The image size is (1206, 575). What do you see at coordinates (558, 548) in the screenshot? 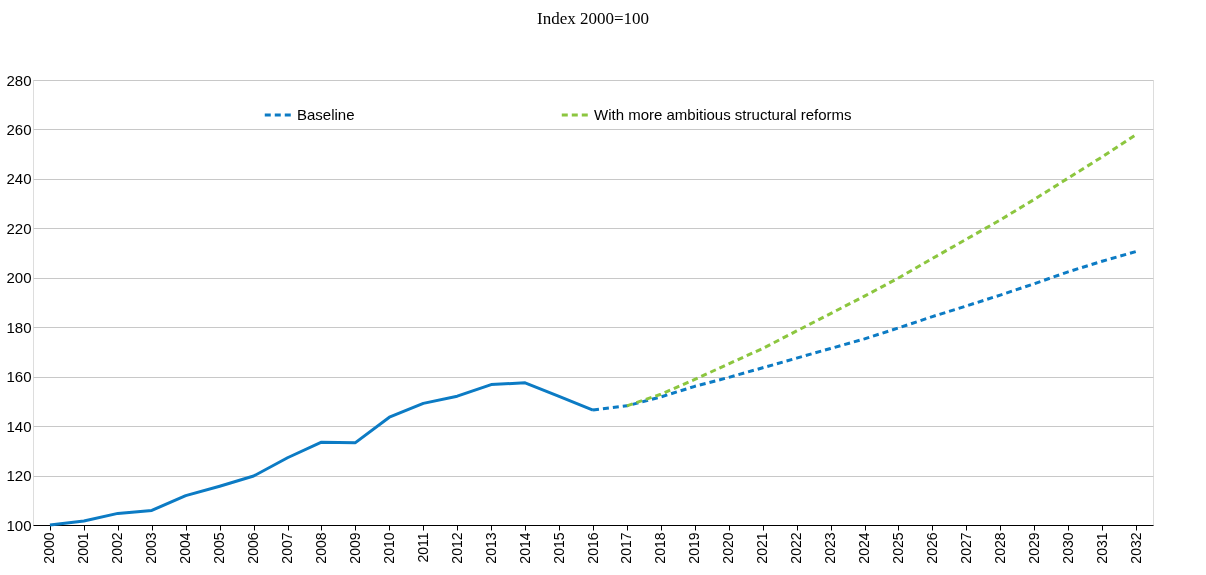
I see `x-tick-label: 2015` at bounding box center [558, 548].